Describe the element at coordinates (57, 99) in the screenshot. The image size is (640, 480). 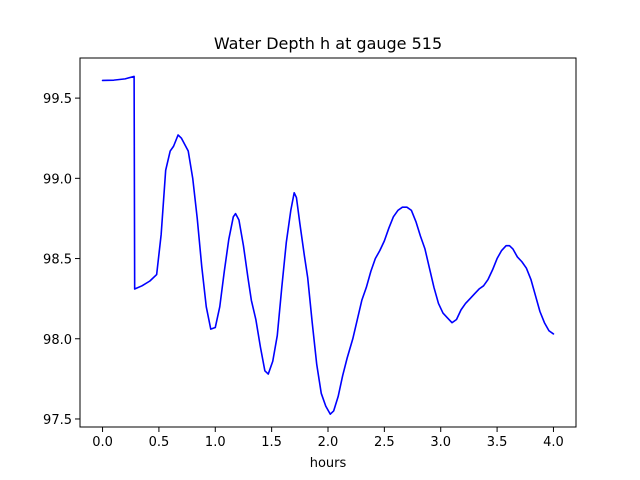
I see `y-tick-label: 99.5` at that location.